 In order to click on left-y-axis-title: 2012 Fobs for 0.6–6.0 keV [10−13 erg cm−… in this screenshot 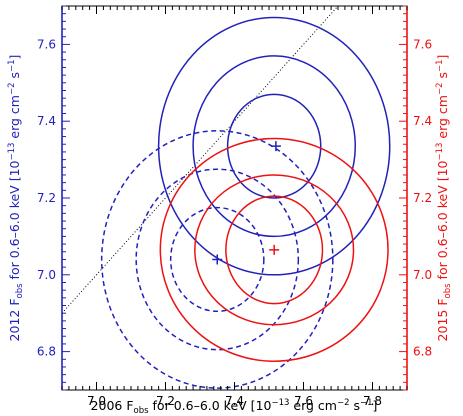, I will do `click(16, 198)`.